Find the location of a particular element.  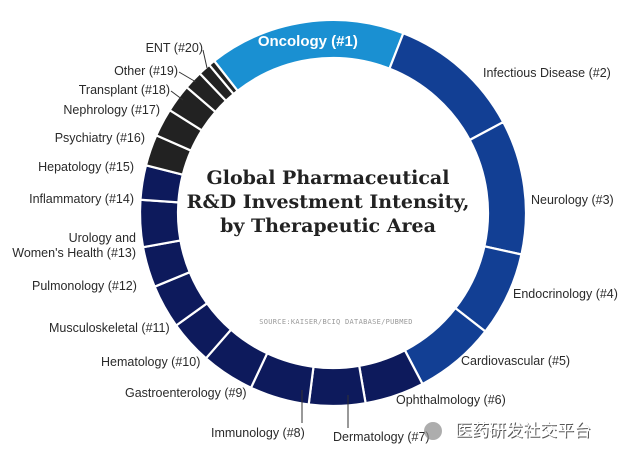

label-nephrology-17: Nephrology (#17) is located at coordinates (111, 110).